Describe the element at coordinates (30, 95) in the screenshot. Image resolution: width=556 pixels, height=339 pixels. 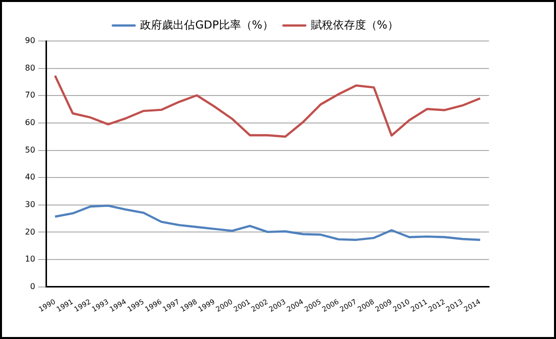
I see `y-tick-label: 70` at that location.